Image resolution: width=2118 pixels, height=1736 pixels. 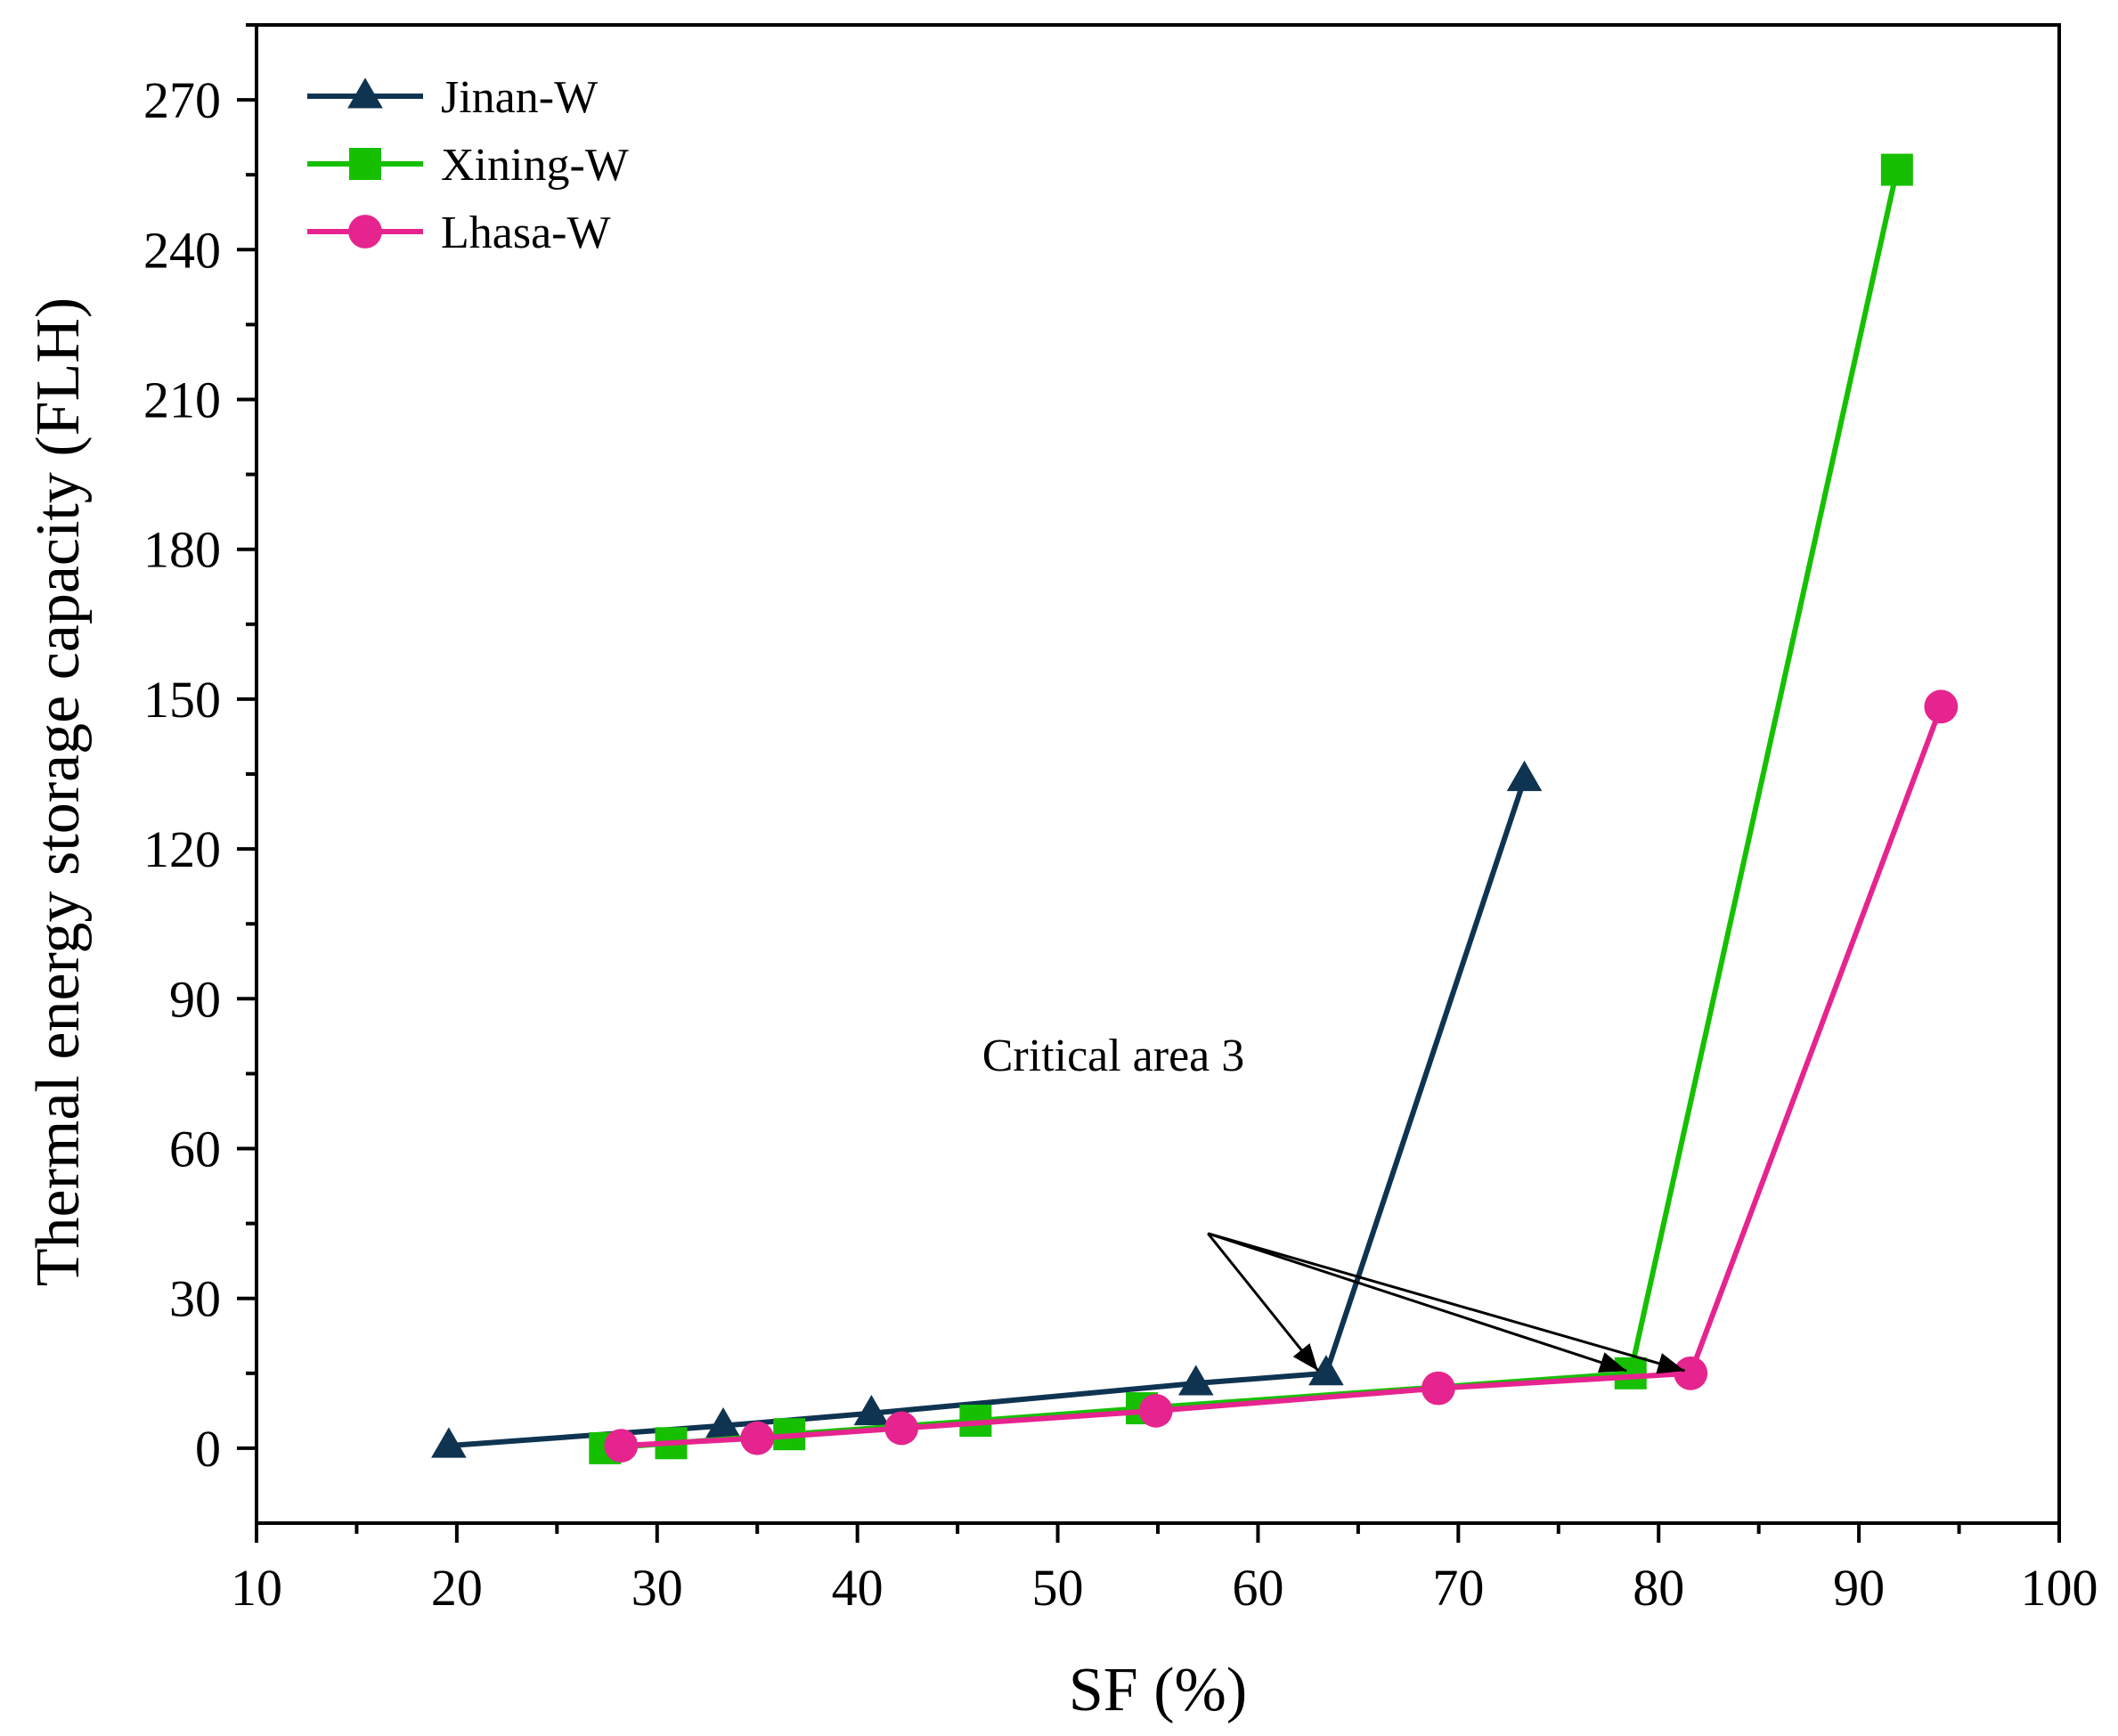 What do you see at coordinates (1257, 1588) in the screenshot?
I see `x-tick-label: 60` at bounding box center [1257, 1588].